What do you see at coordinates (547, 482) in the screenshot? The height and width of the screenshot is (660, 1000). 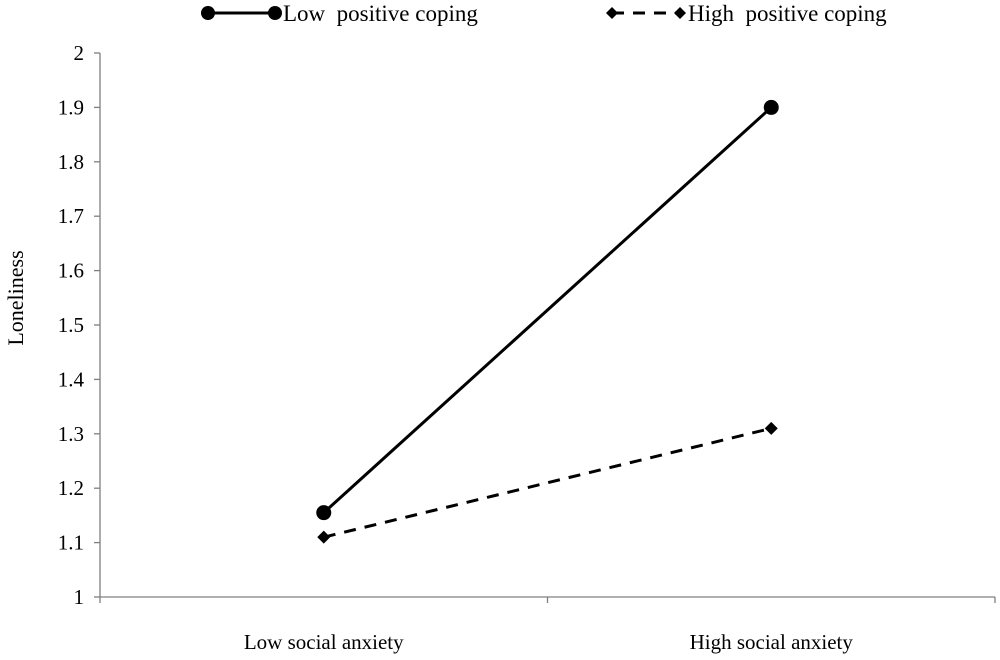 I see `series-line-high-positive-coping` at bounding box center [547, 482].